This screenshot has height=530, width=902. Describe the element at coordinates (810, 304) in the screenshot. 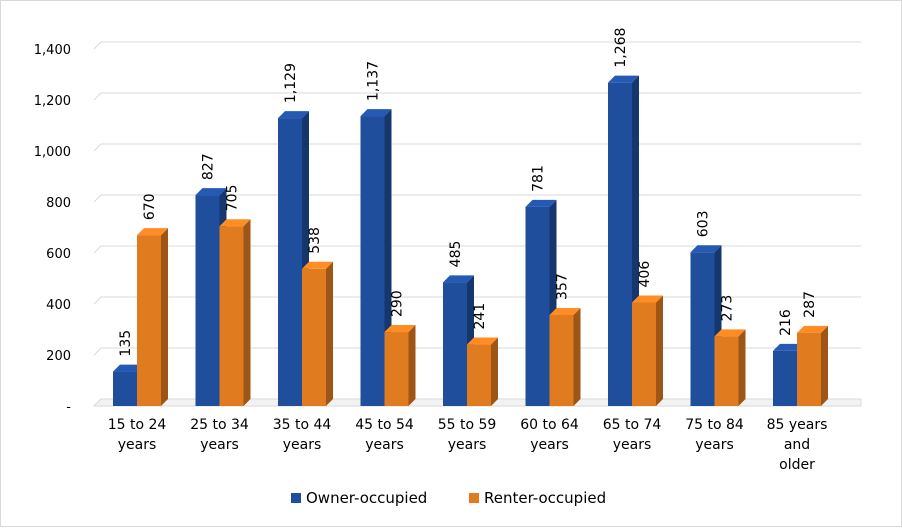

I see `data-label: 287` at that location.